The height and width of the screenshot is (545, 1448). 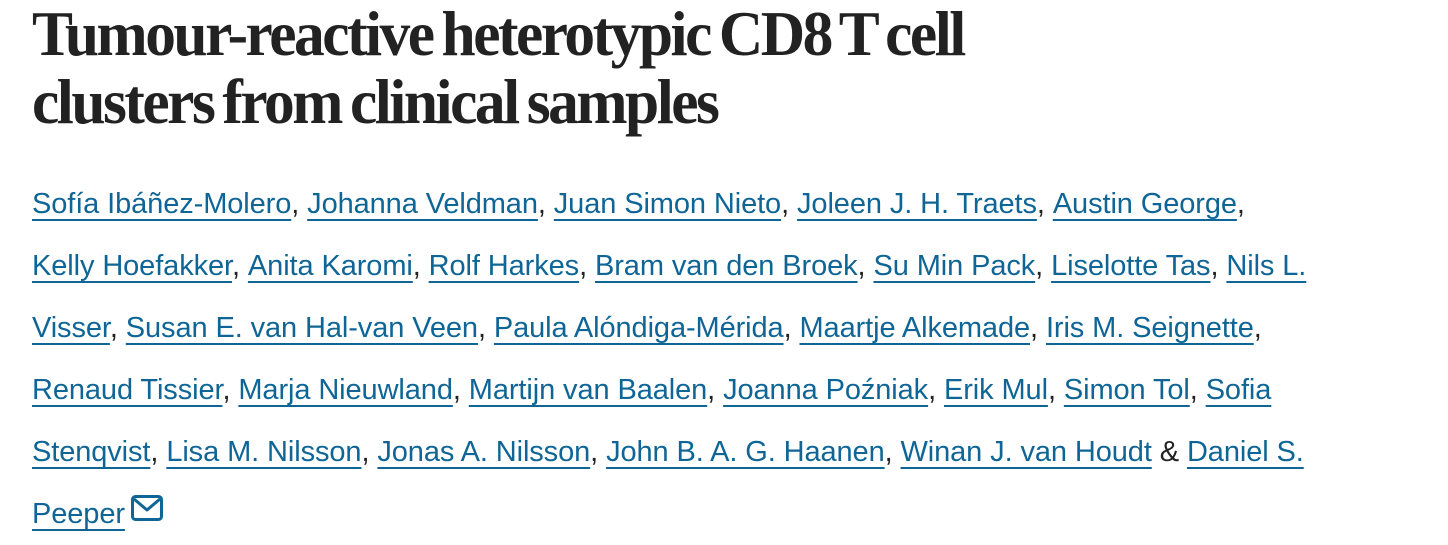 I want to click on author-item: Johanna Veldman,, so click(x=430, y=204).